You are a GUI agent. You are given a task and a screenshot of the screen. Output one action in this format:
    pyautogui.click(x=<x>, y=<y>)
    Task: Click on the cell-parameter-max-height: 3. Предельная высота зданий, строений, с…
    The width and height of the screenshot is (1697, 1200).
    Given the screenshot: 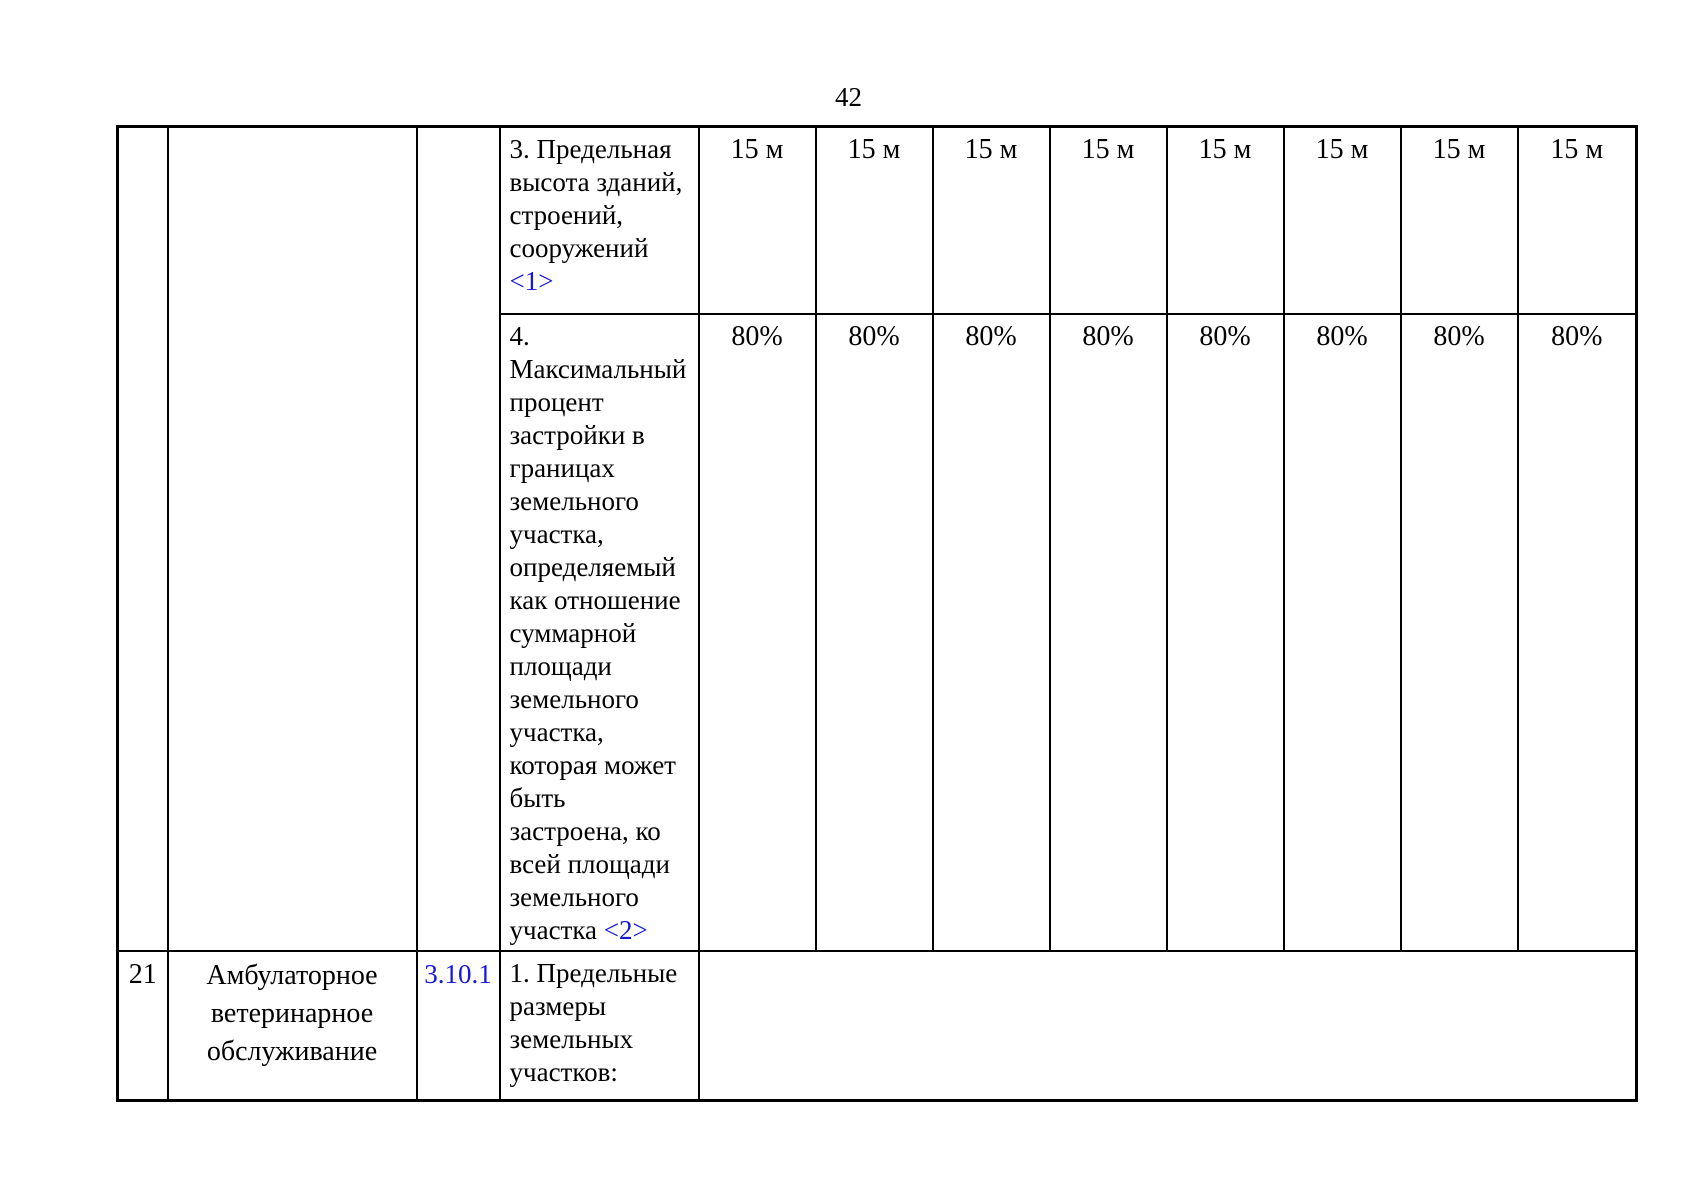 What is the action you would take?
    pyautogui.click(x=599, y=220)
    